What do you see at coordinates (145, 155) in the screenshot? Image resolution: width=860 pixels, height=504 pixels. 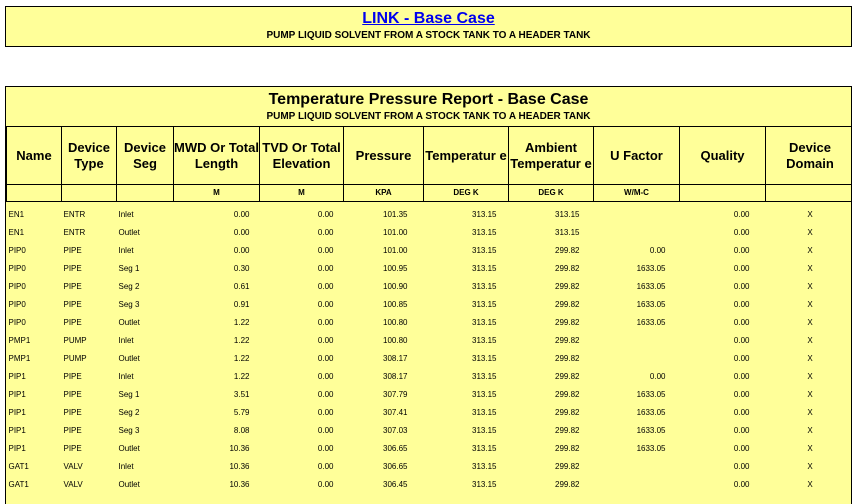 I see `column-header-device-seg: Device Seg` at bounding box center [145, 155].